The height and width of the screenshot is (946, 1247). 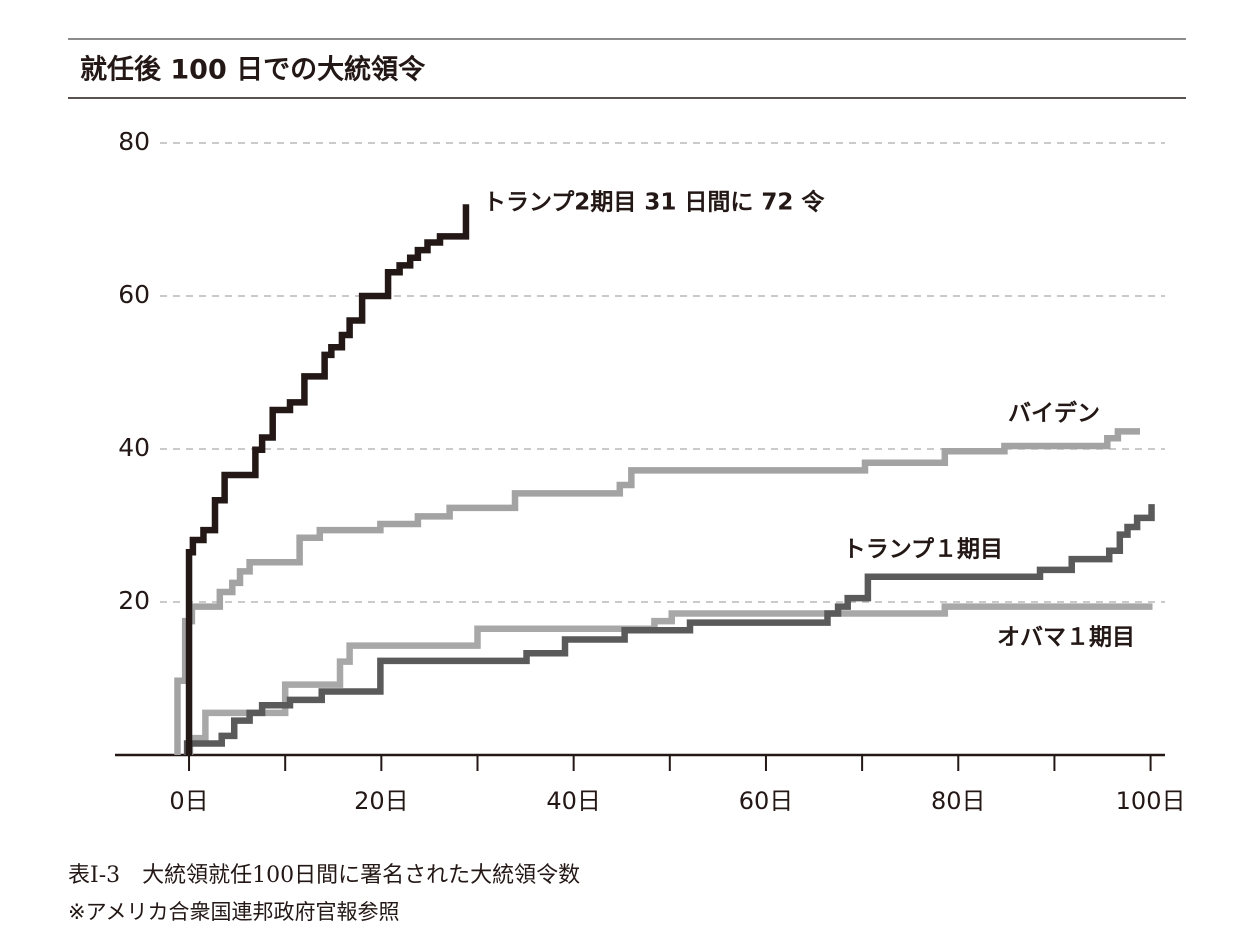 What do you see at coordinates (134, 600) in the screenshot?
I see `y-tick-label: 20` at bounding box center [134, 600].